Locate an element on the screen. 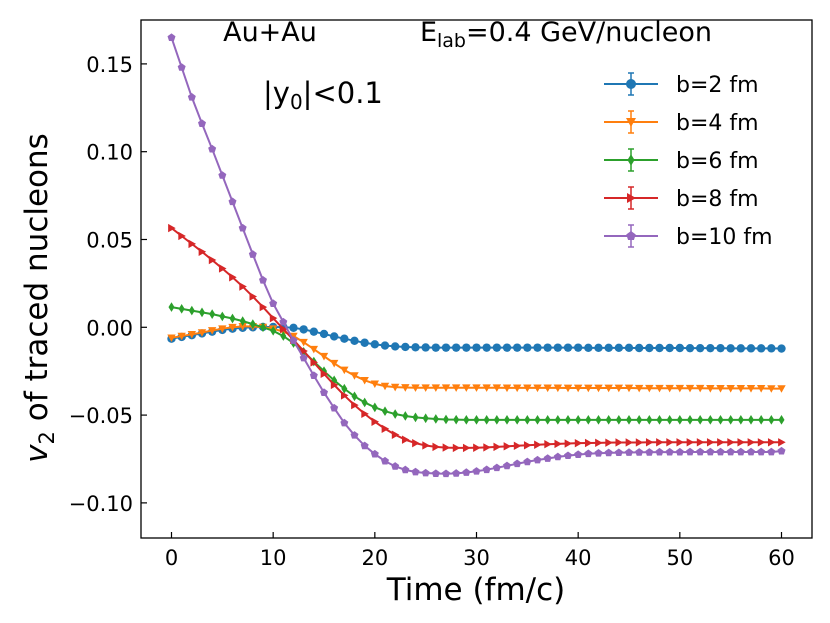 The image size is (830, 623). series-b-6-fm is located at coordinates (476, 363).